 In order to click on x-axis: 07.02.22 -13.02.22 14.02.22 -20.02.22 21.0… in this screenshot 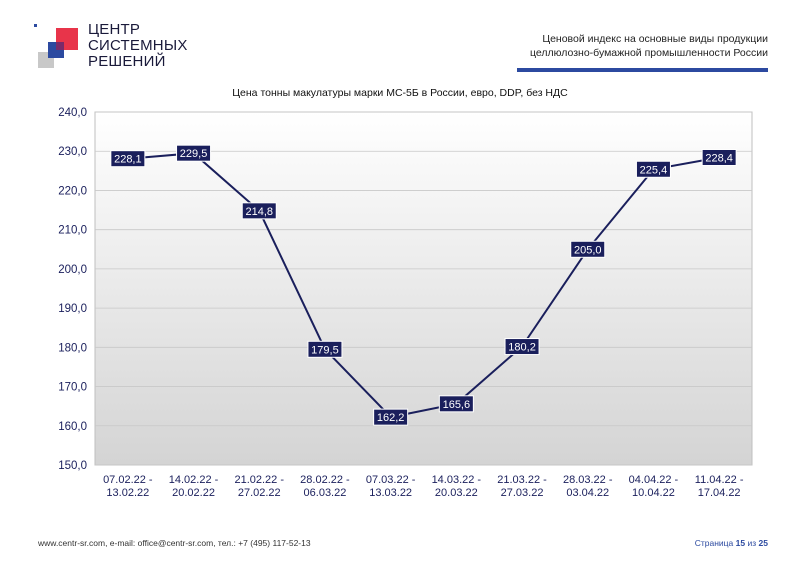, I will do `click(423, 486)`.